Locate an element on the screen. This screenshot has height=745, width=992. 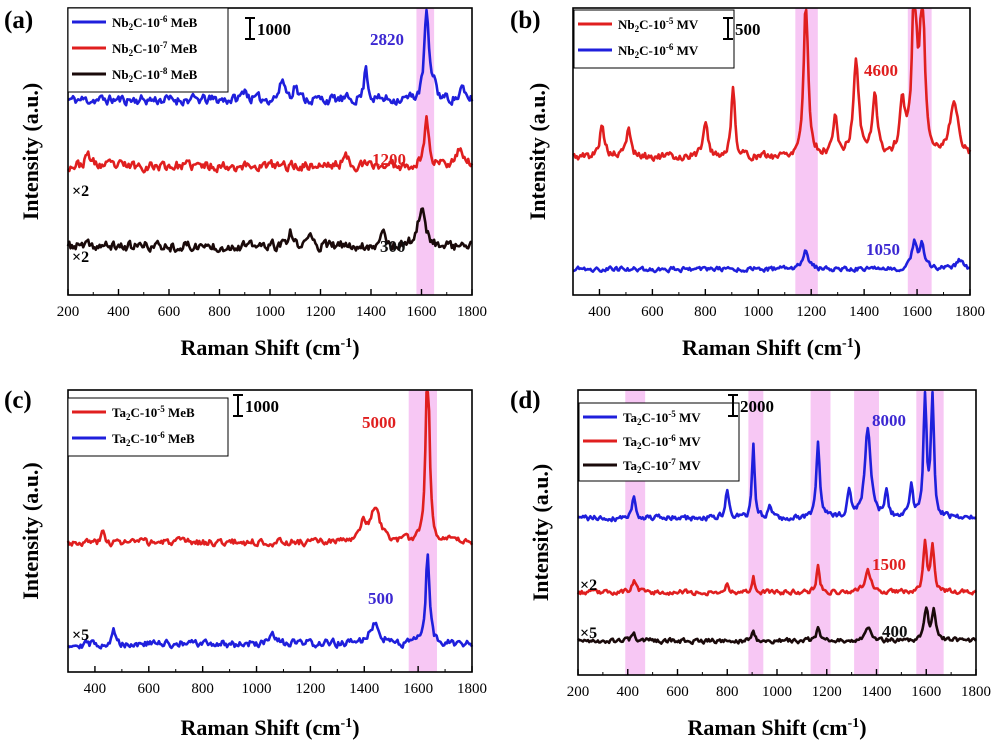
legend-entry: Ta2C-10-6 MV is located at coordinates (662, 442).